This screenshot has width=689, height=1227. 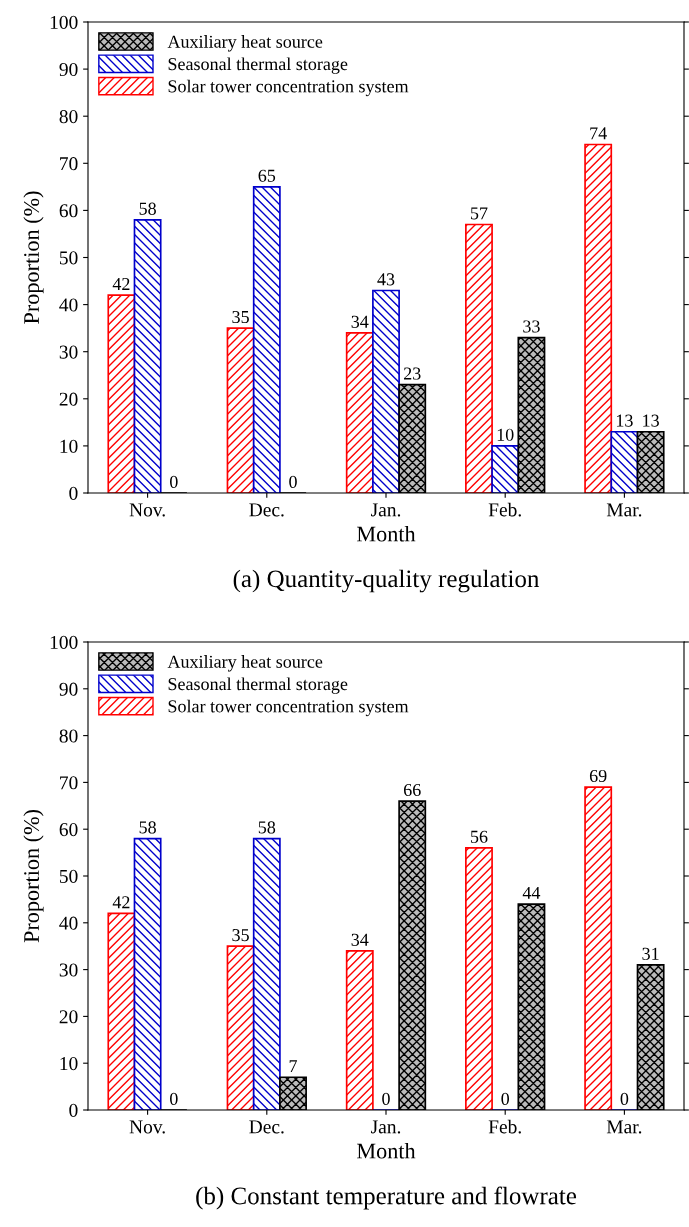 What do you see at coordinates (412, 790) in the screenshot?
I see `data-label: 66` at bounding box center [412, 790].